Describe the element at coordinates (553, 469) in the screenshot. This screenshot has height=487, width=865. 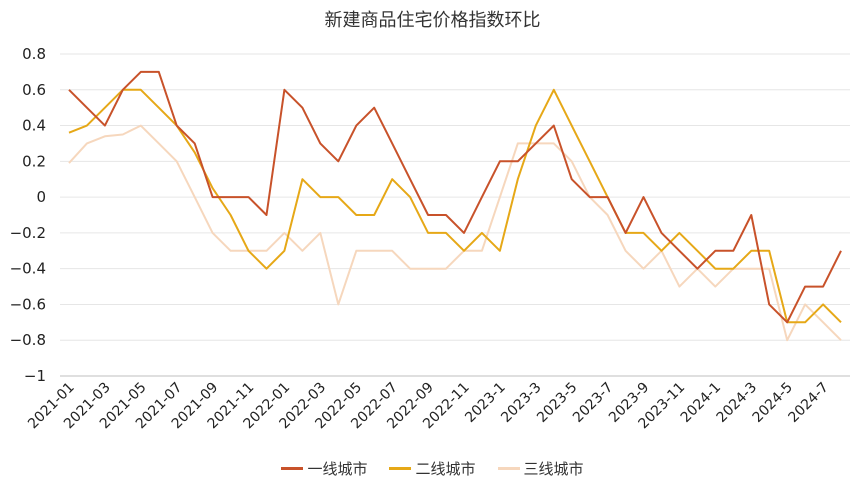
I see `legend-label: 三线城市` at that location.